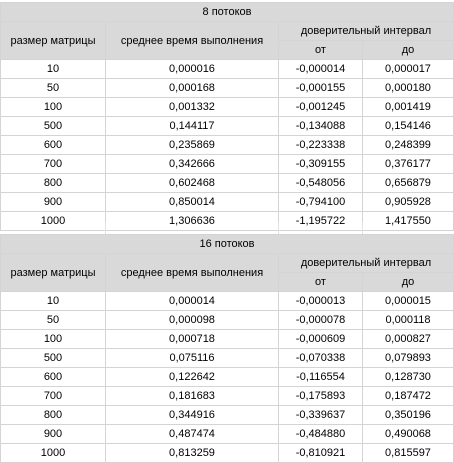  I want to click on cell-ci-from: -0,548056, so click(320, 183).